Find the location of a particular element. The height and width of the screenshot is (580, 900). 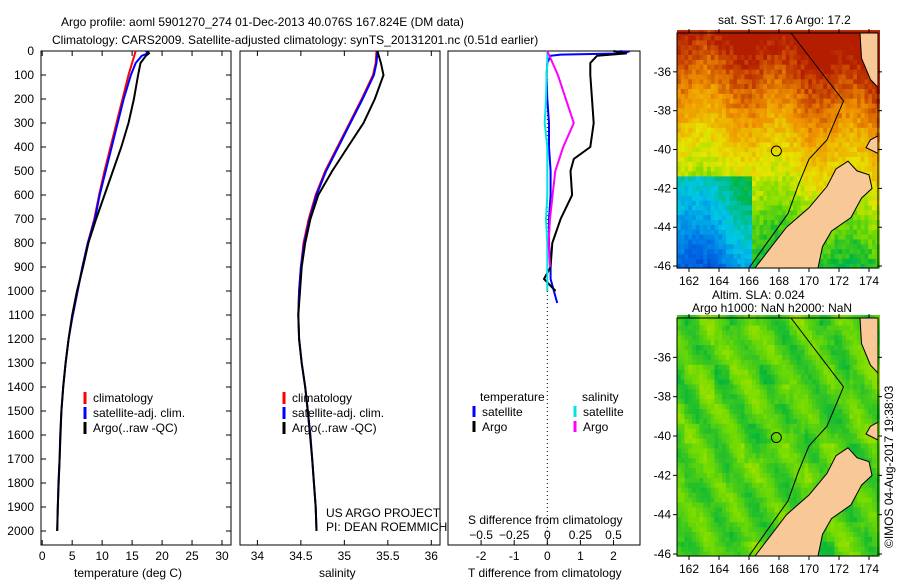

x-tick-label: 20 is located at coordinates (162, 556).